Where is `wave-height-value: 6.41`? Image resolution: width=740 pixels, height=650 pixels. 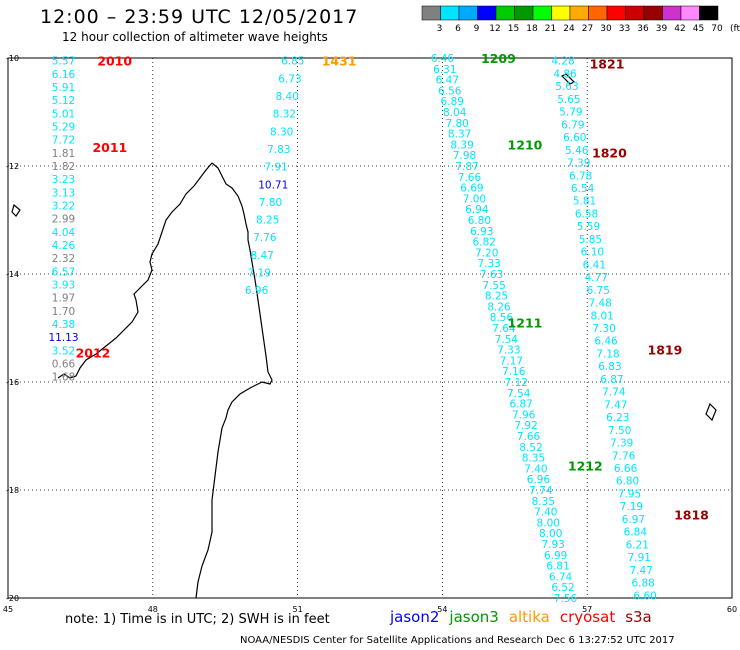
wave-height-value: 6.41 is located at coordinates (594, 265).